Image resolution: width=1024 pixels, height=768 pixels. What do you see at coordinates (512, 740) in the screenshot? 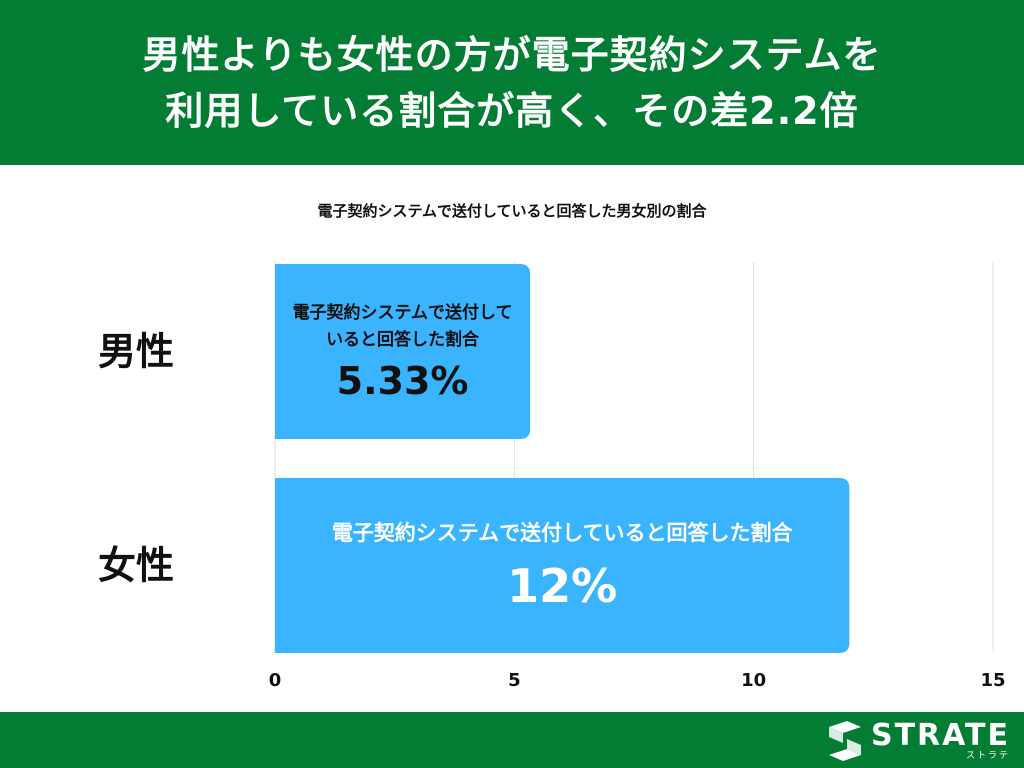
I see `footer-banner: STRATE ストラテ` at bounding box center [512, 740].